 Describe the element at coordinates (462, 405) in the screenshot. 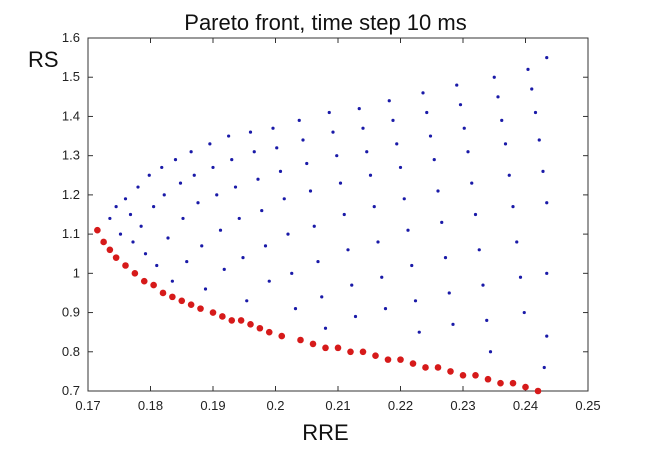

I see `x-tick-label: 0.23` at that location.